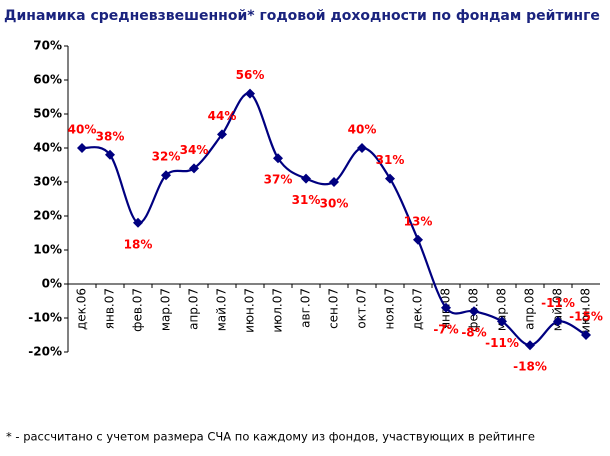  Describe the element at coordinates (82, 309) in the screenshot. I see `x-tick-label: дек.06` at that location.